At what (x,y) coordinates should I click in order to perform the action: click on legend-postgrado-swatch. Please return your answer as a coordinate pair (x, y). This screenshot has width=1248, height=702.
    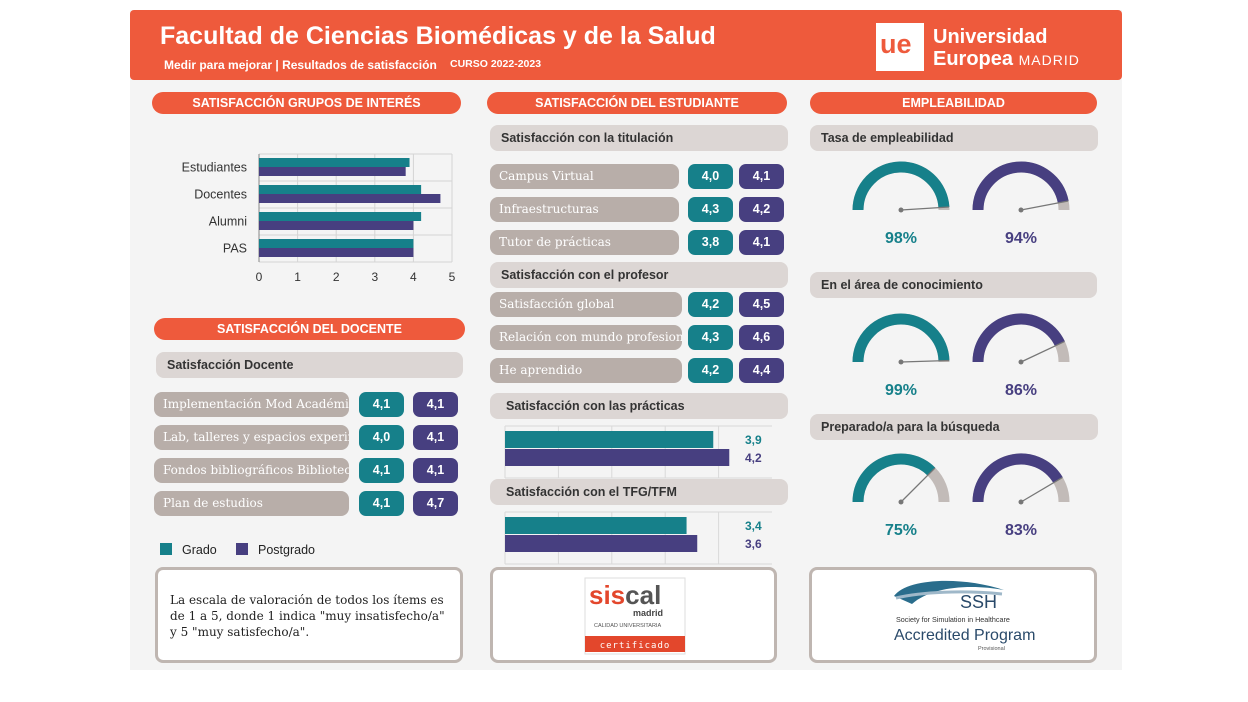
    Looking at the image, I should click on (242, 549).